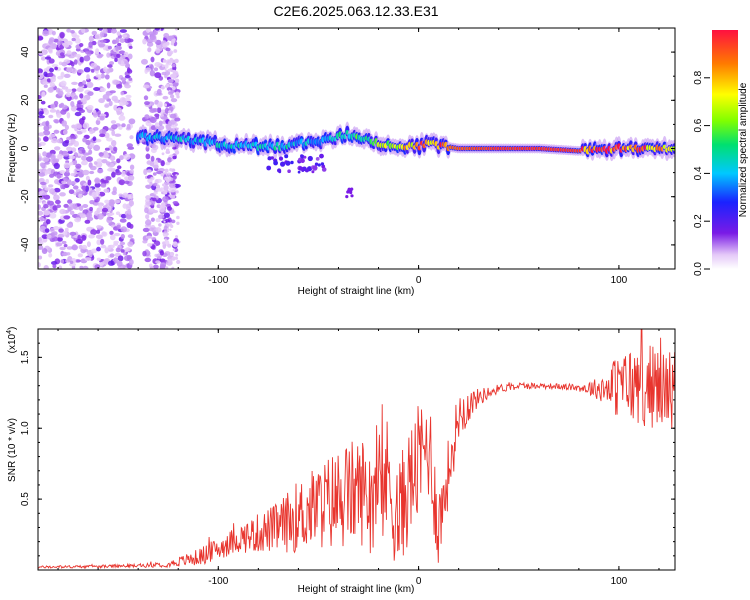 This screenshot has height=600, width=750. I want to click on snr-y-axis-title: SNR (10 * v/v), so click(12, 450).